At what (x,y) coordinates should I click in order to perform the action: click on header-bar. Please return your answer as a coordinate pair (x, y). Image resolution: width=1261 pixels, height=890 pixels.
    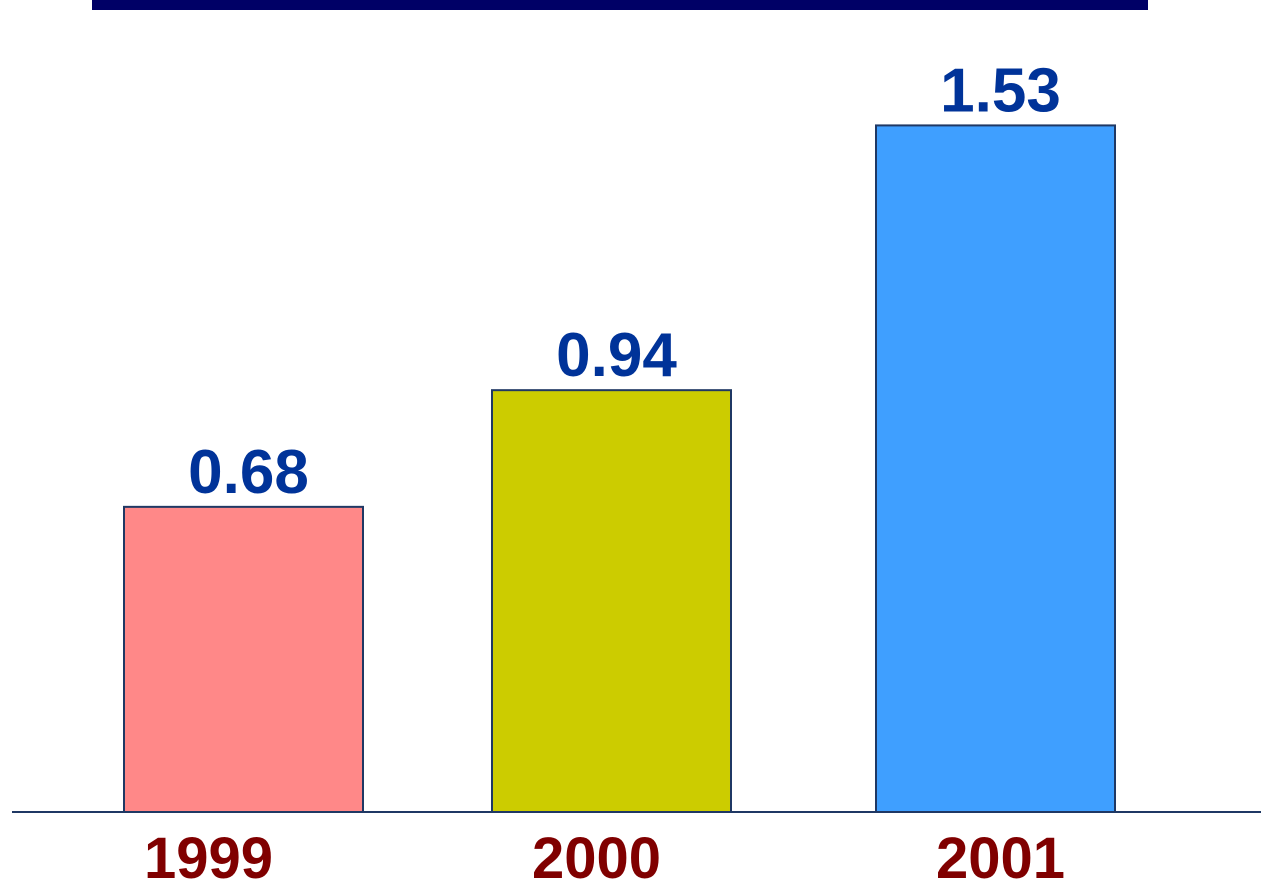
    Looking at the image, I should click on (620, 5).